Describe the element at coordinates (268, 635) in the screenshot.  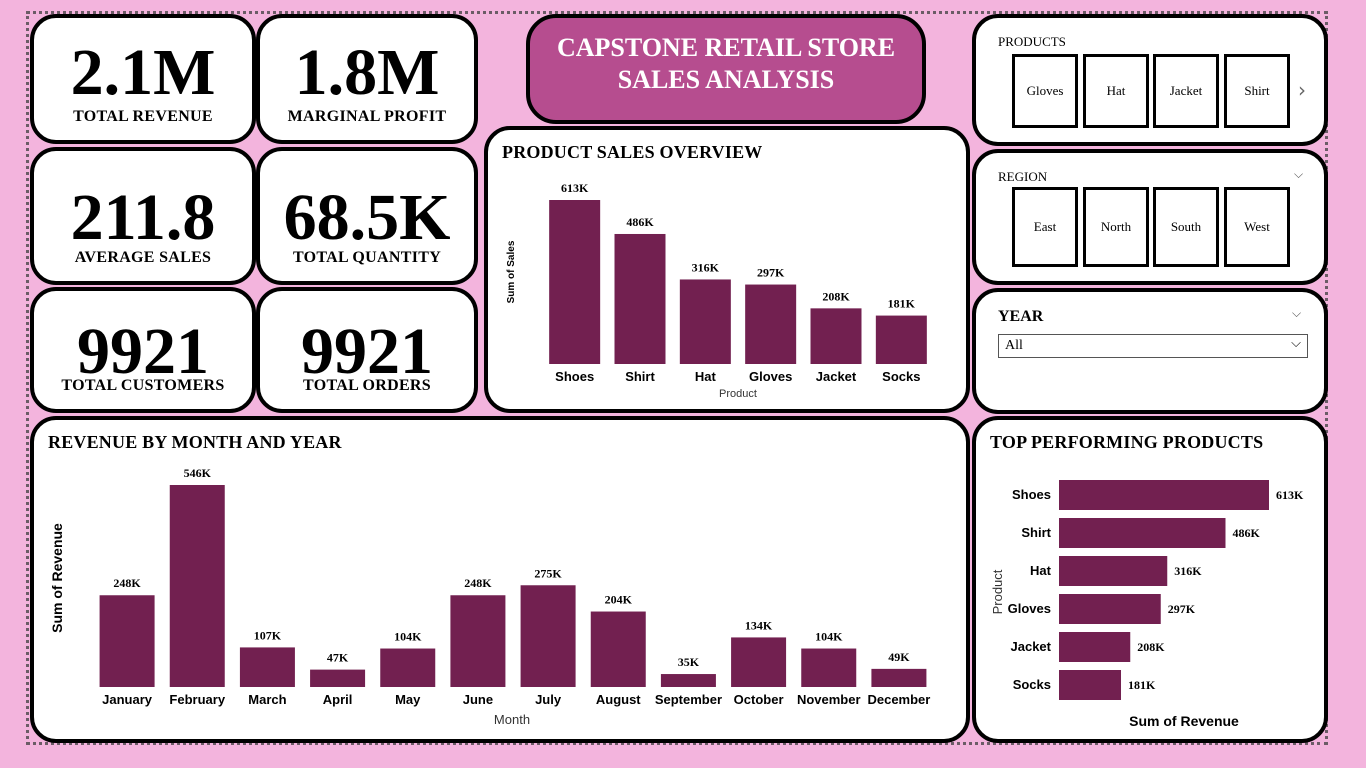
I see `data-label: 107K` at that location.